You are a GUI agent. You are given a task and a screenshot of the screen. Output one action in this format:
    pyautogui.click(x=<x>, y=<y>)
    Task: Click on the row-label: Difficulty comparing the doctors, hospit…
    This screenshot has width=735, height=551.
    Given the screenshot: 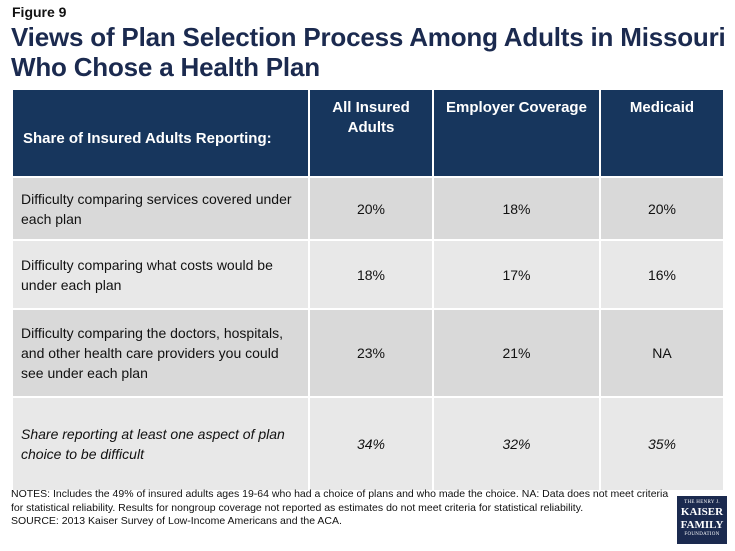 What is the action you would take?
    pyautogui.click(x=160, y=353)
    